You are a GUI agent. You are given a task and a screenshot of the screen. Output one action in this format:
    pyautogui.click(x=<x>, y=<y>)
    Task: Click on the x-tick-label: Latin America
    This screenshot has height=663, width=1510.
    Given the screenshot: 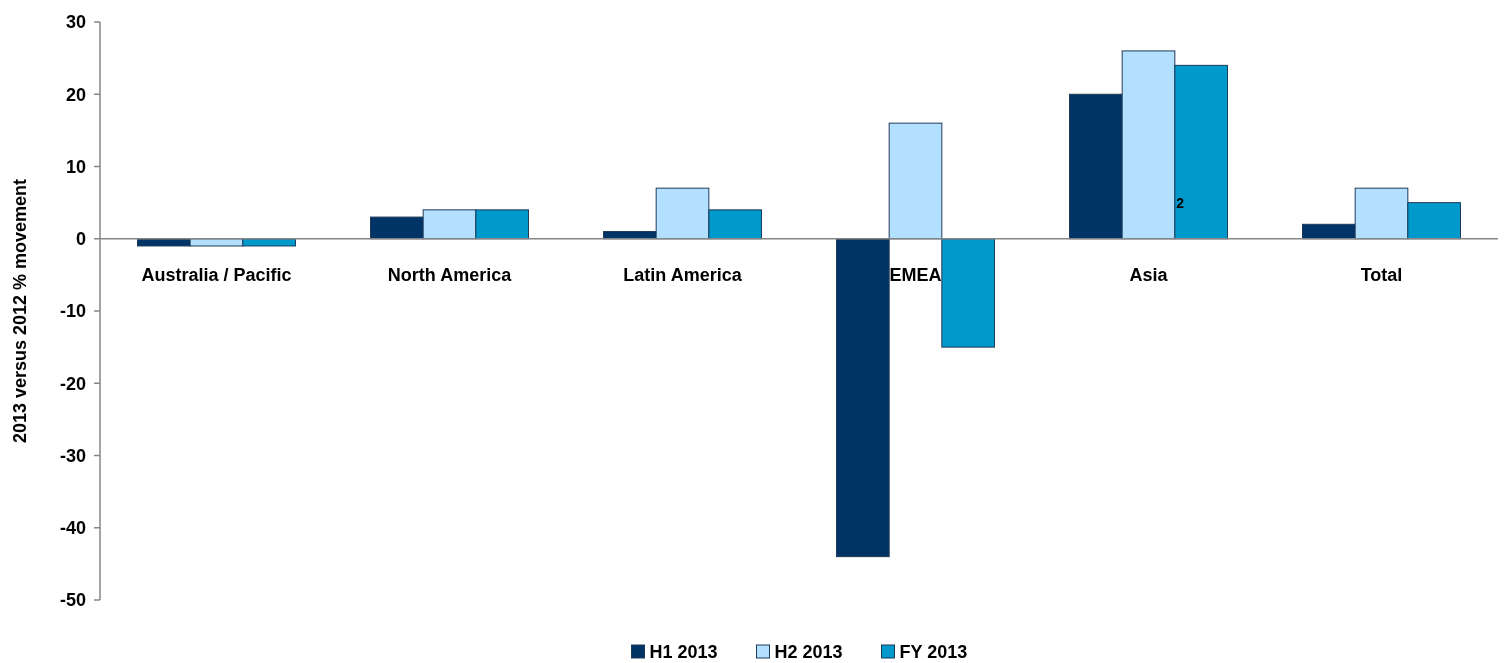 What is the action you would take?
    pyautogui.click(x=683, y=274)
    